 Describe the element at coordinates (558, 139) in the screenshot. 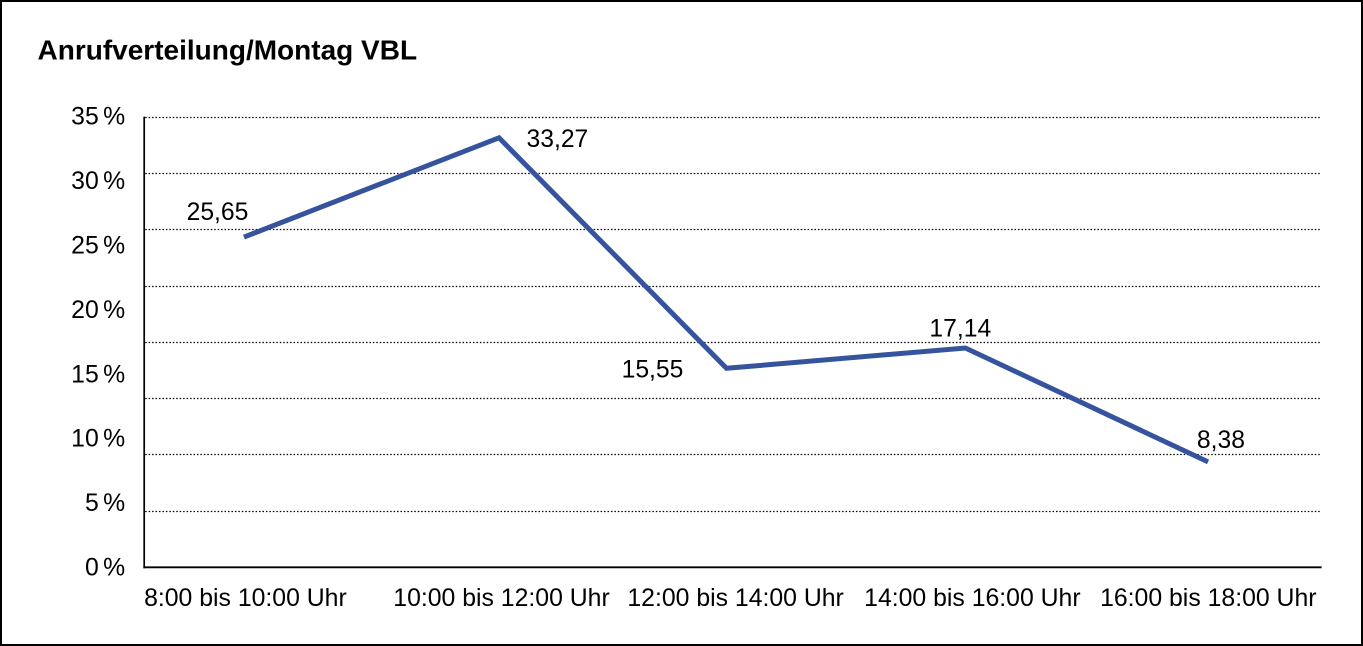

I see `svg-text: 33,27` at that location.